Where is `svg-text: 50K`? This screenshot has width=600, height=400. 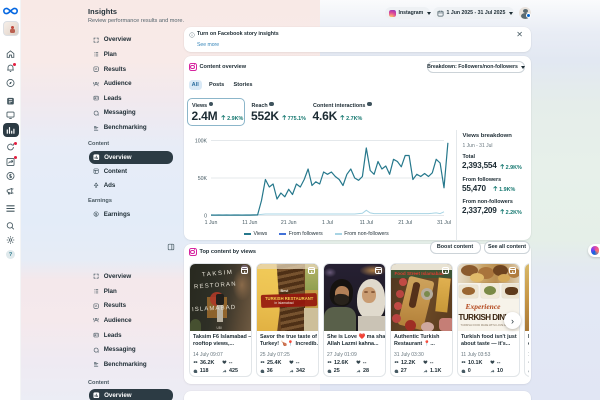
svg-text: 50K is located at coordinates (203, 179).